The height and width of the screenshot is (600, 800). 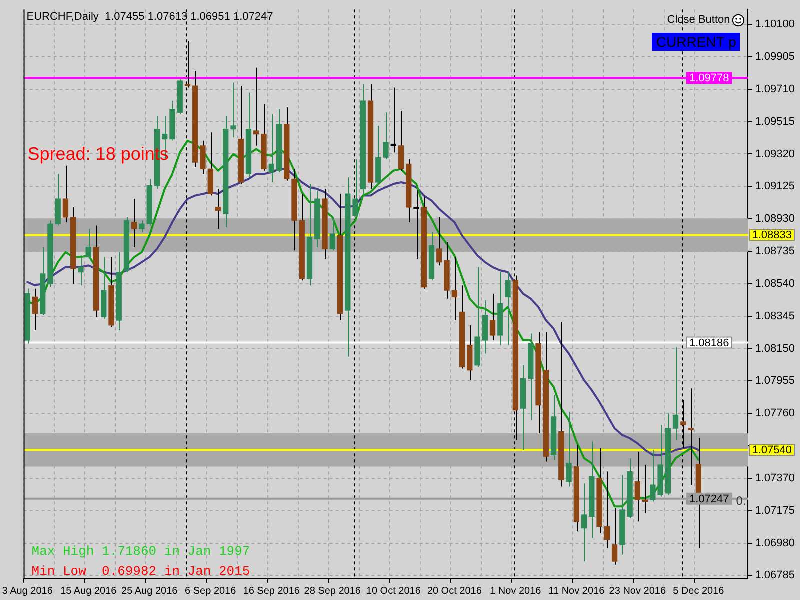 What do you see at coordinates (775, 154) in the screenshot?
I see `y-tick-label: 1.09320` at bounding box center [775, 154].